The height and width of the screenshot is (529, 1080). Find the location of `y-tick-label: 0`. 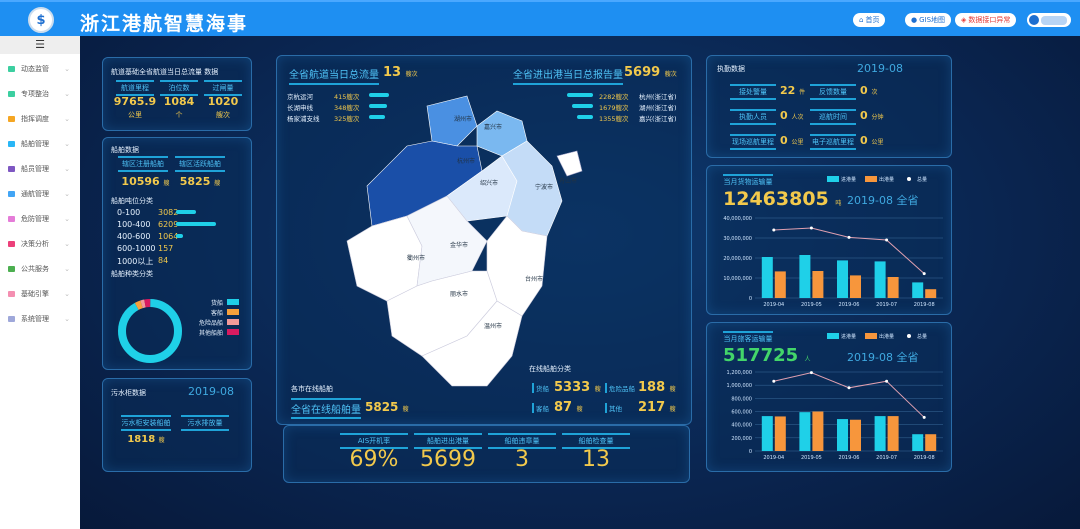

y-tick-label: 0 is located at coordinates (750, 452).